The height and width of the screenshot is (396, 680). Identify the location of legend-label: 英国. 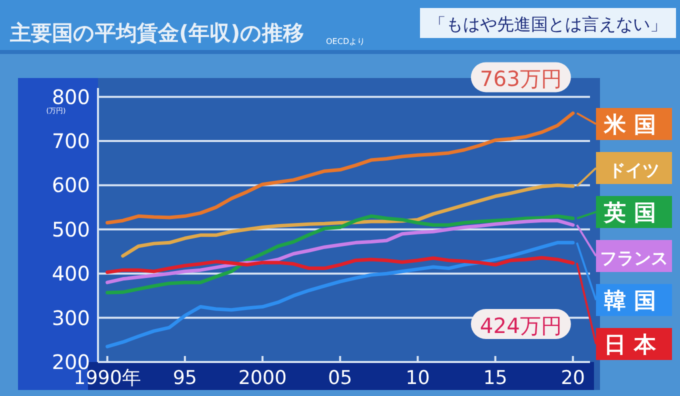
(633, 213).